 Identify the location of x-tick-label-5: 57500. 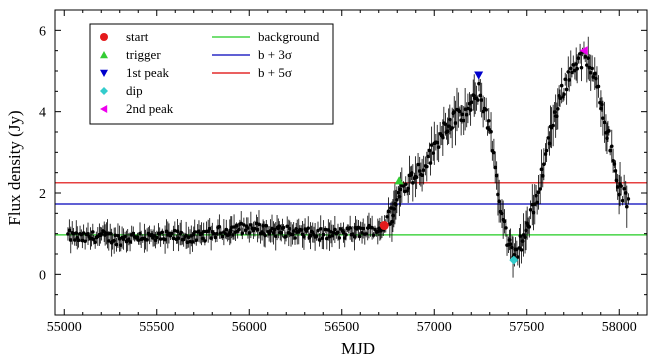
(526, 327).